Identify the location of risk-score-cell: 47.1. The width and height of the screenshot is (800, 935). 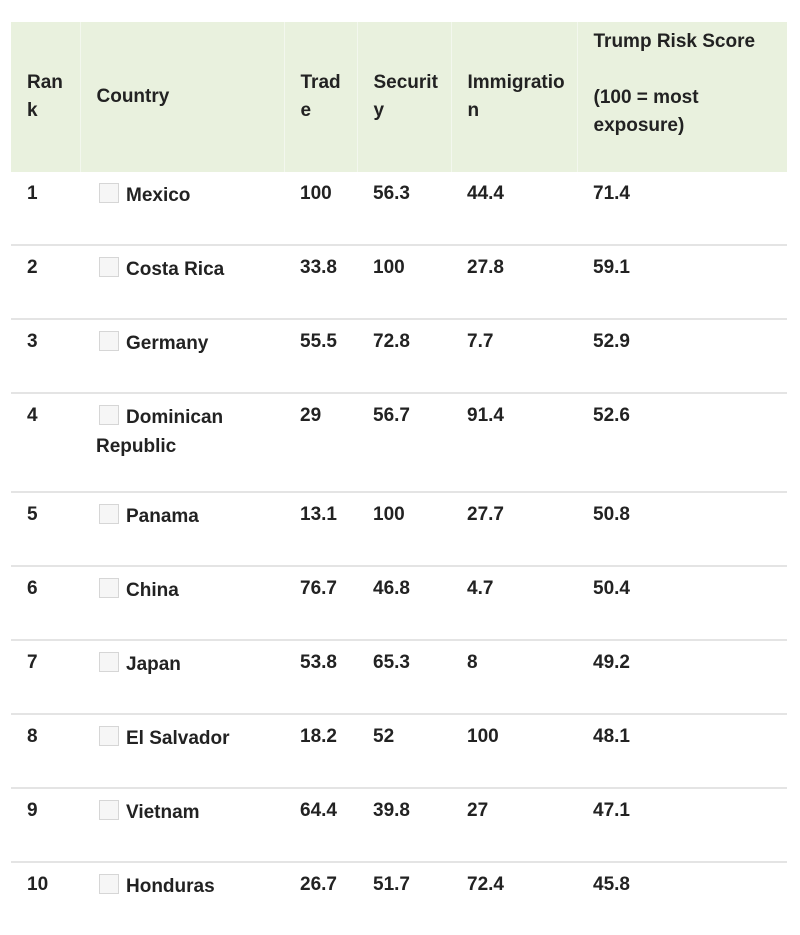
(611, 810).